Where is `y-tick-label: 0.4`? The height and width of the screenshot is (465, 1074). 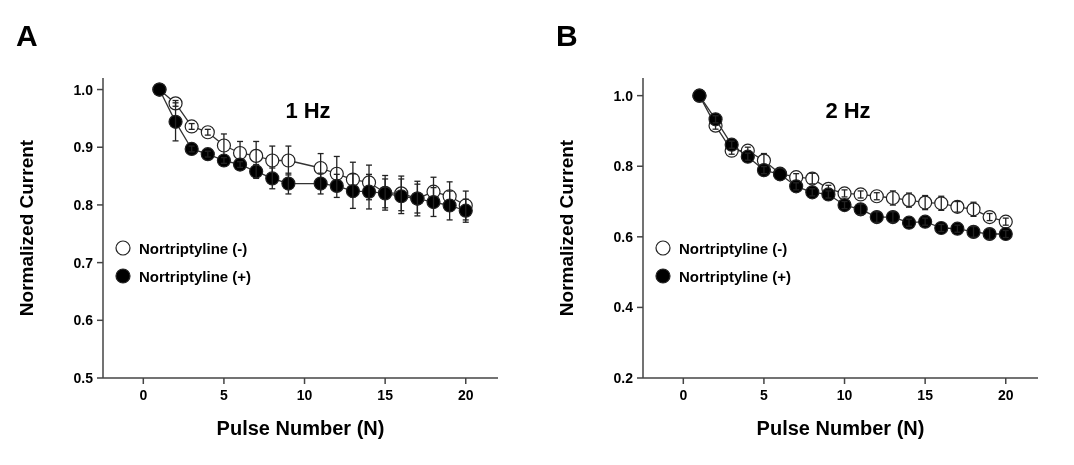 y-tick-label: 0.4 is located at coordinates (623, 307).